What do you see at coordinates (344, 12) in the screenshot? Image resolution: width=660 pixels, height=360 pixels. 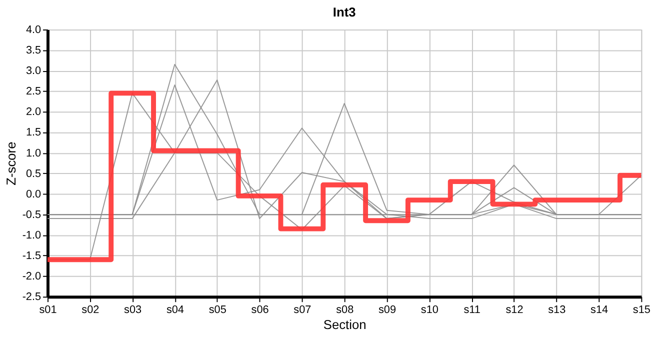 I see `chart-title: Int3` at bounding box center [344, 12].